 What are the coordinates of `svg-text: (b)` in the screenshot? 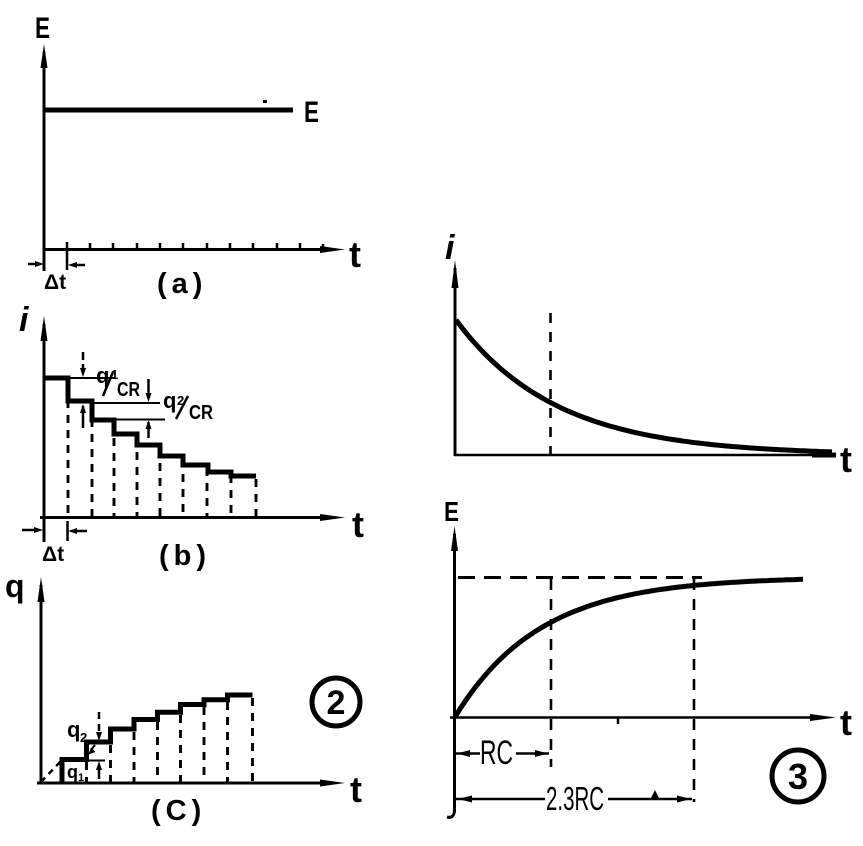 It's located at (185, 556).